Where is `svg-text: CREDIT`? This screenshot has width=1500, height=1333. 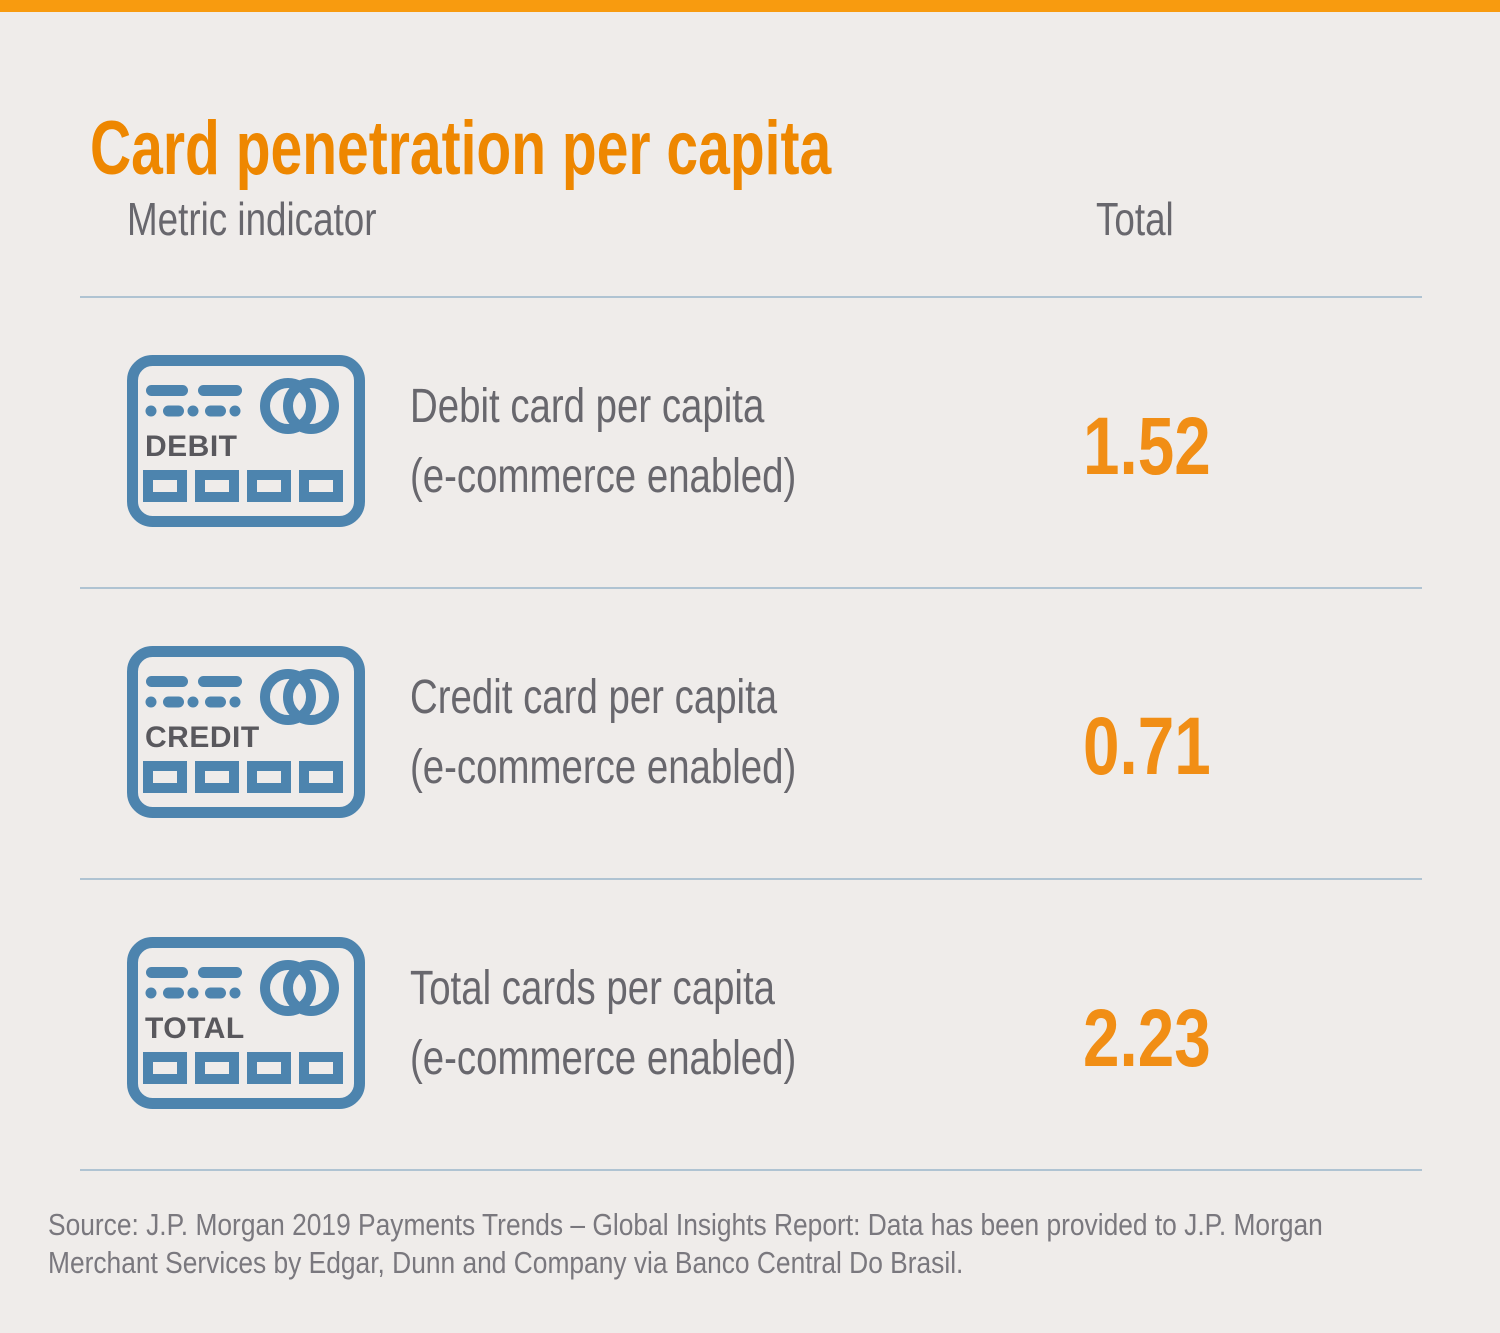
svg-text: CREDIT is located at coordinates (202, 737).